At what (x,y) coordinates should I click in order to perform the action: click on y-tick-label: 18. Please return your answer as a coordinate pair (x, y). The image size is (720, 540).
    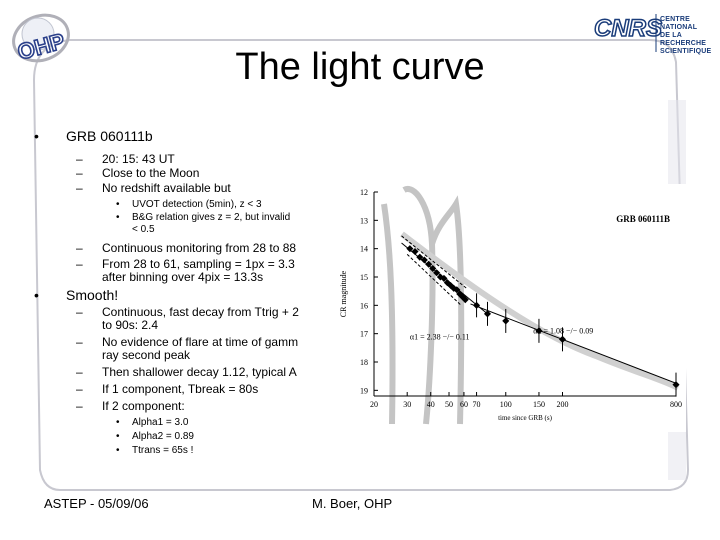
    Looking at the image, I should click on (364, 362).